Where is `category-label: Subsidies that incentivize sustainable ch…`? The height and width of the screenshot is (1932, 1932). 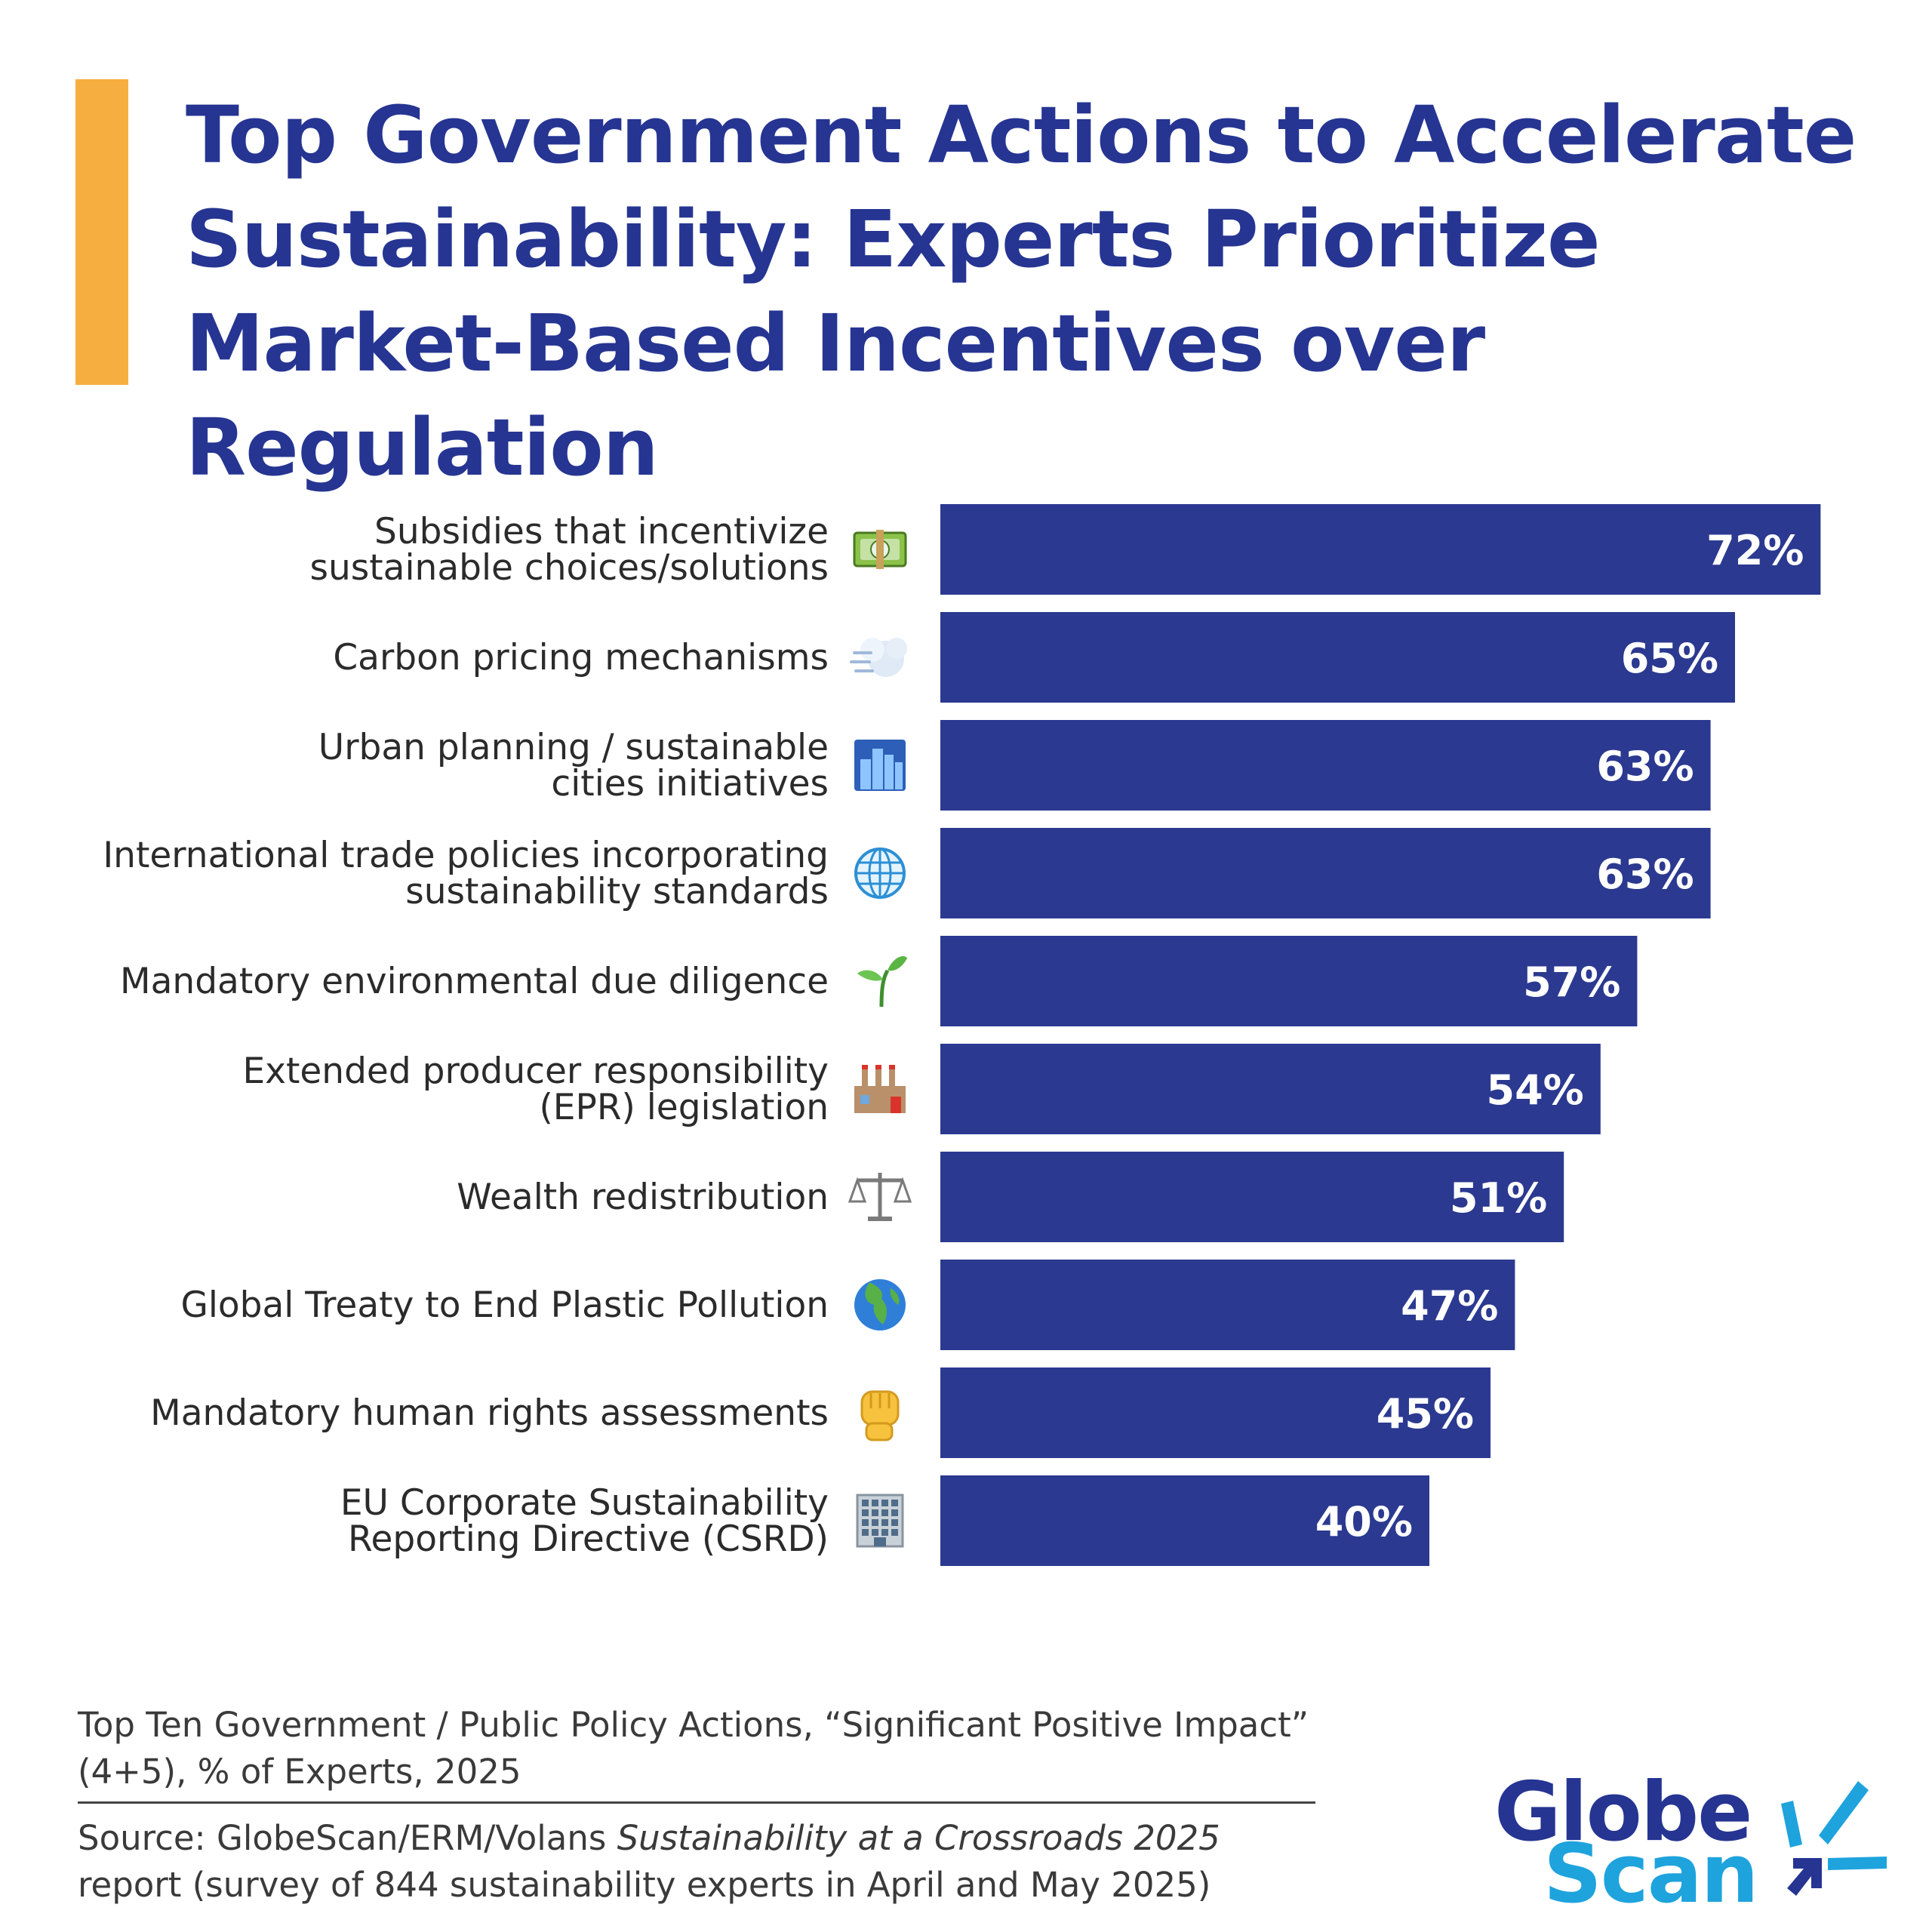 category-label: Subsidies that incentivize sustainable ch… is located at coordinates (569, 550).